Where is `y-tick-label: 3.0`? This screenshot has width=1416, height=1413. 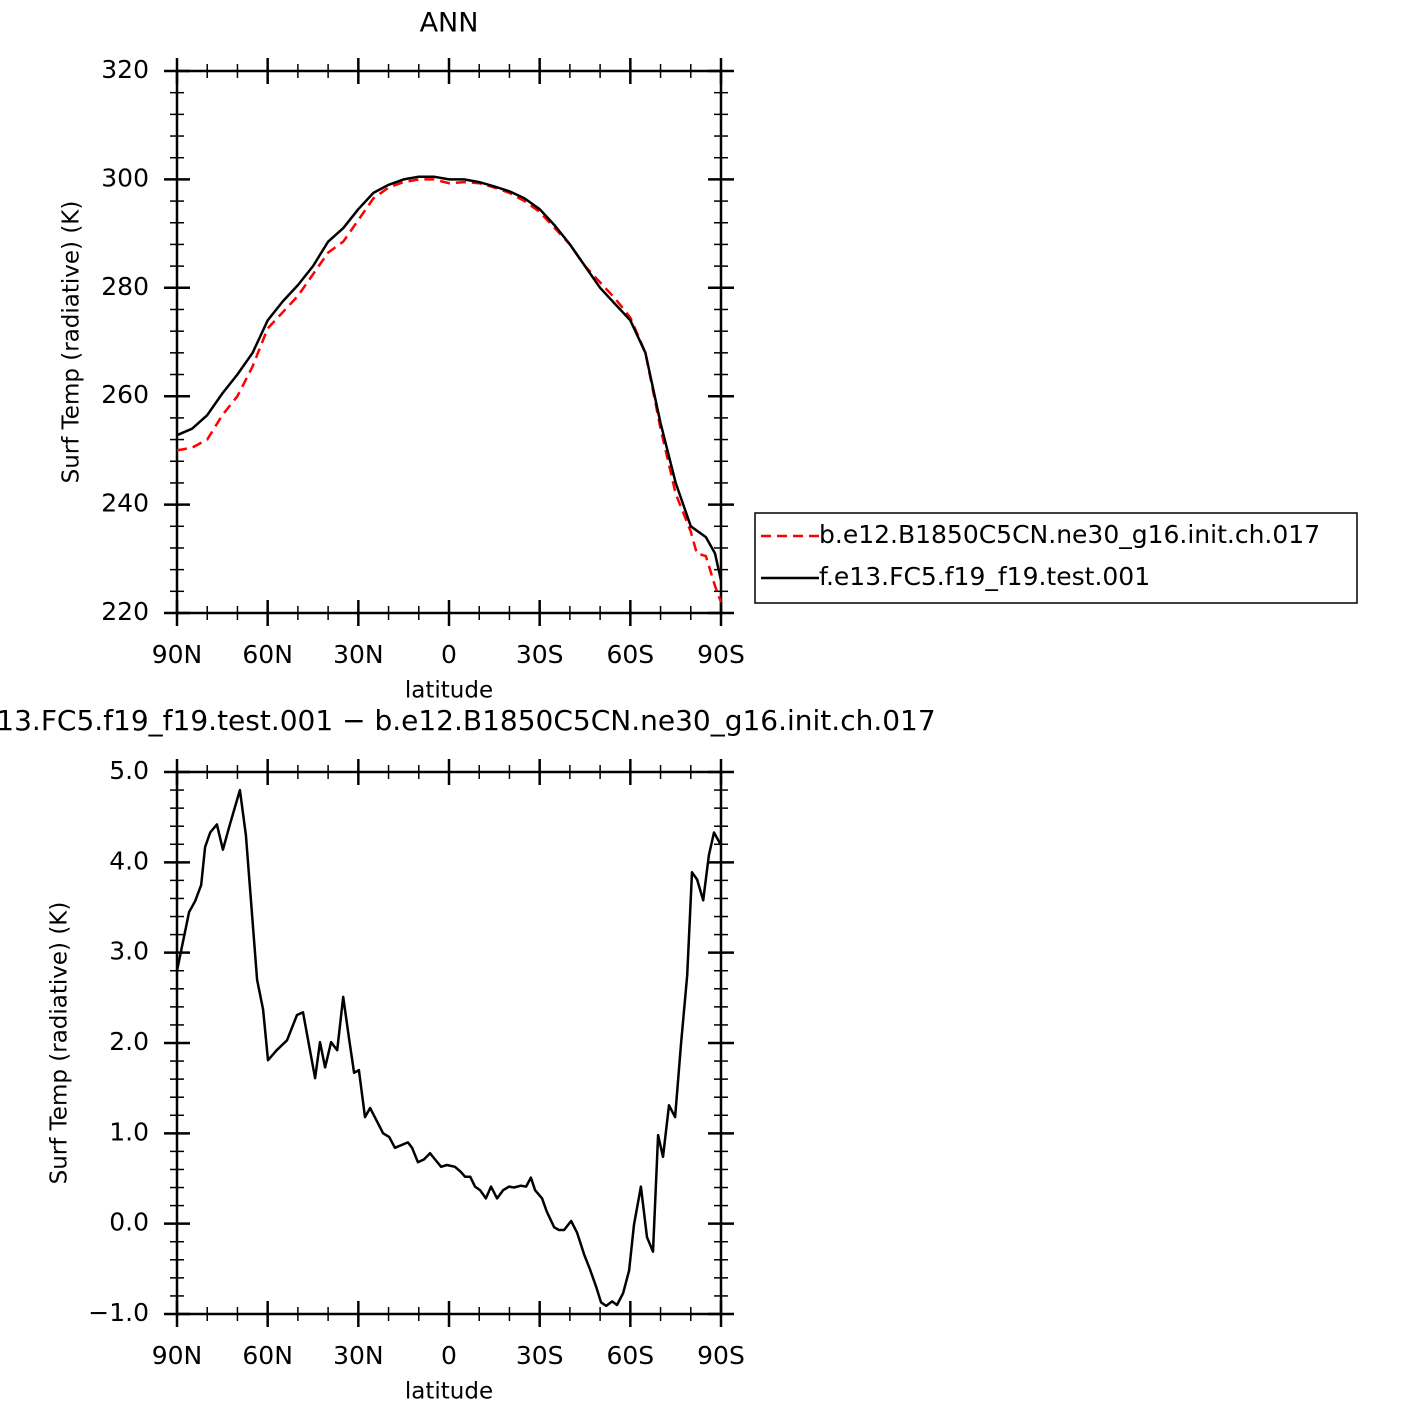 y-tick-label: 3.0 is located at coordinates (129, 951).